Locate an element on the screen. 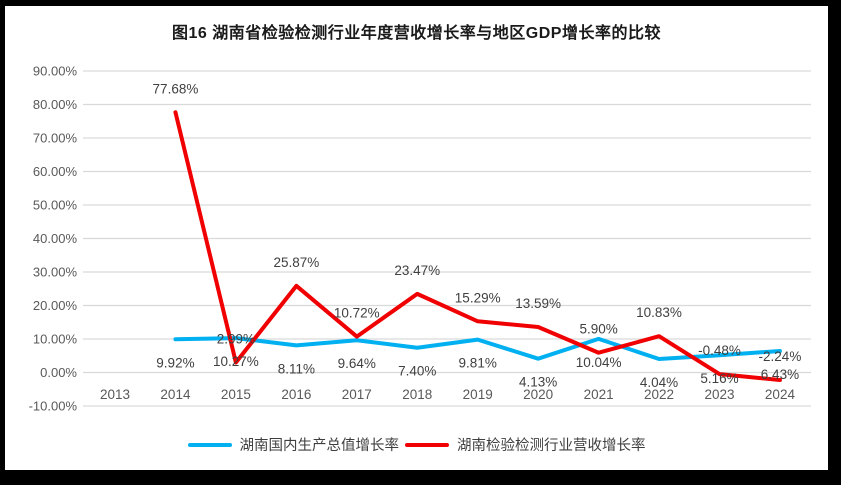 The width and height of the screenshot is (841, 485). data-label: 4.04% is located at coordinates (659, 382).